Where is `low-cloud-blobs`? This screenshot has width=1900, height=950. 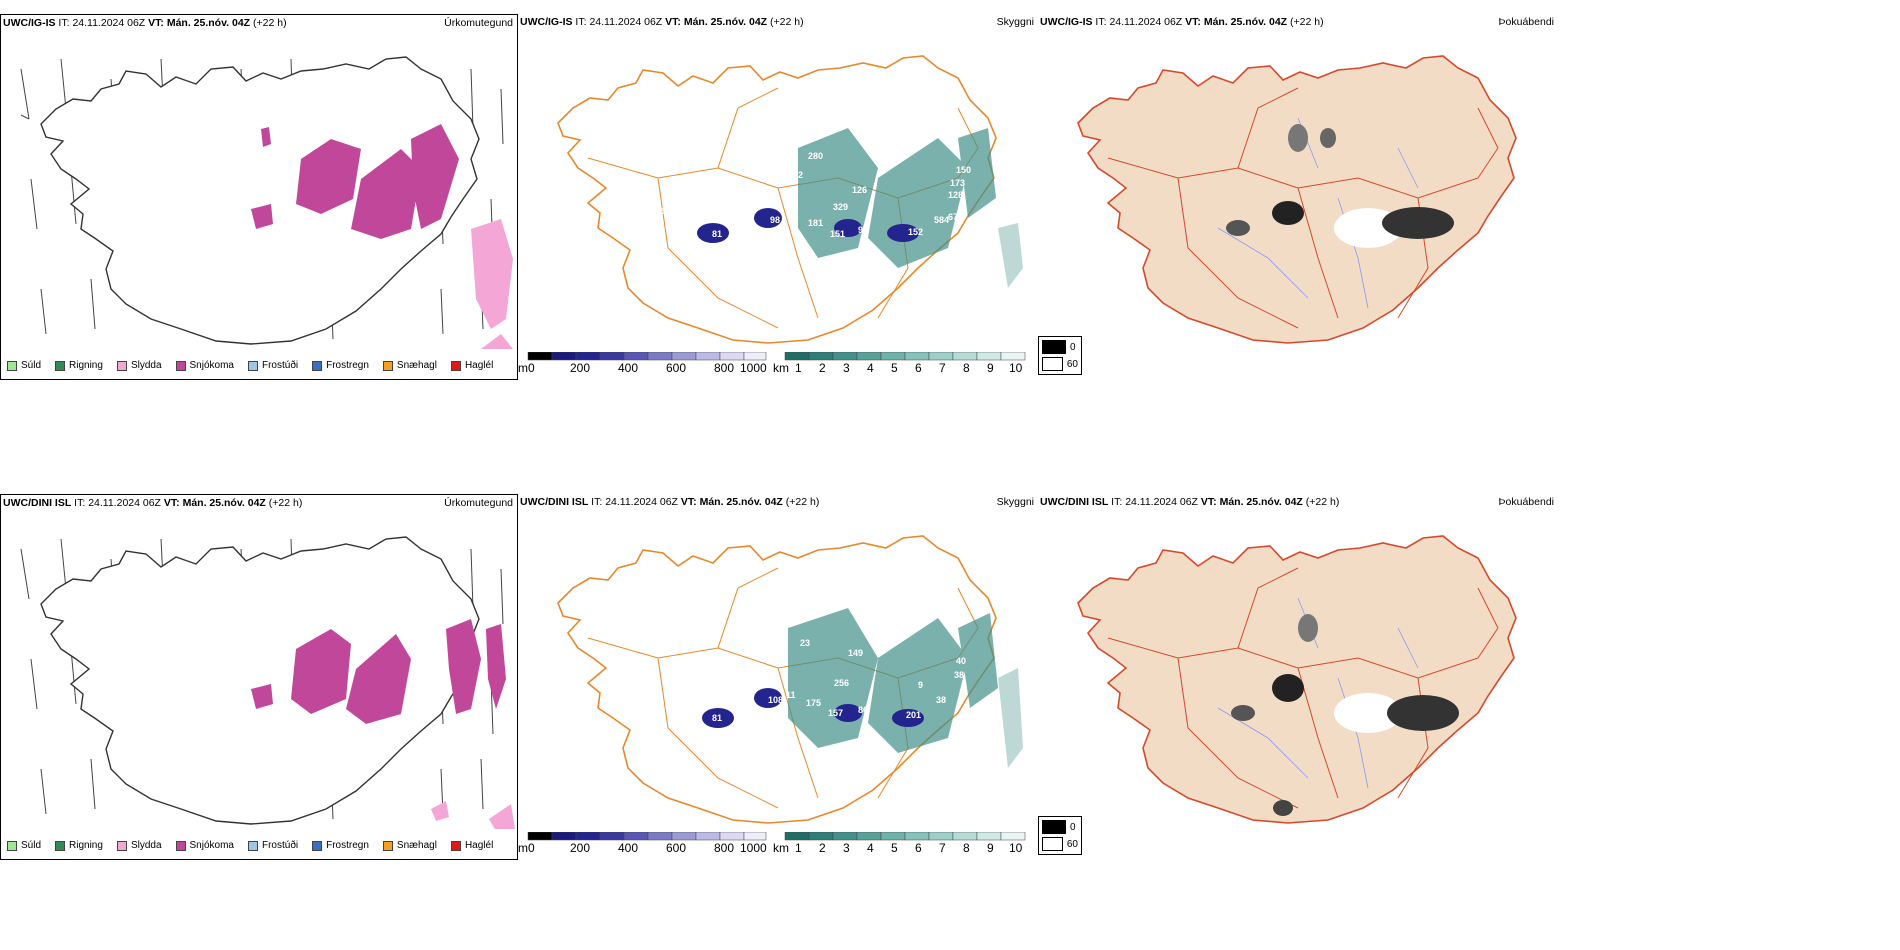
low-cloud-blobs is located at coordinates (808, 225).